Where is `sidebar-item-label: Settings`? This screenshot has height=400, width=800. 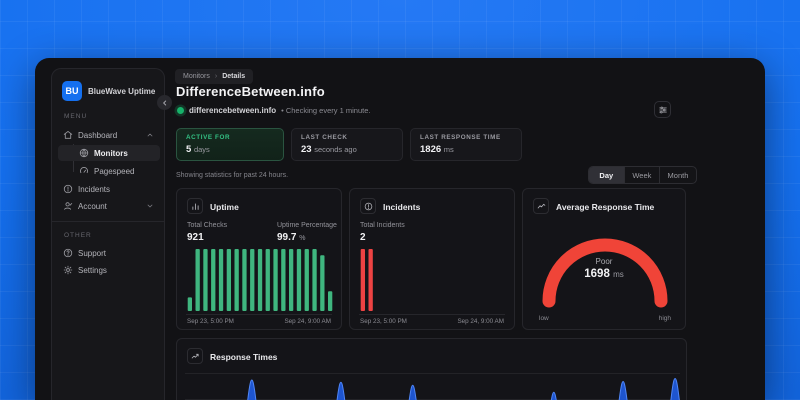
sidebar-item-label: Settings is located at coordinates (92, 270).